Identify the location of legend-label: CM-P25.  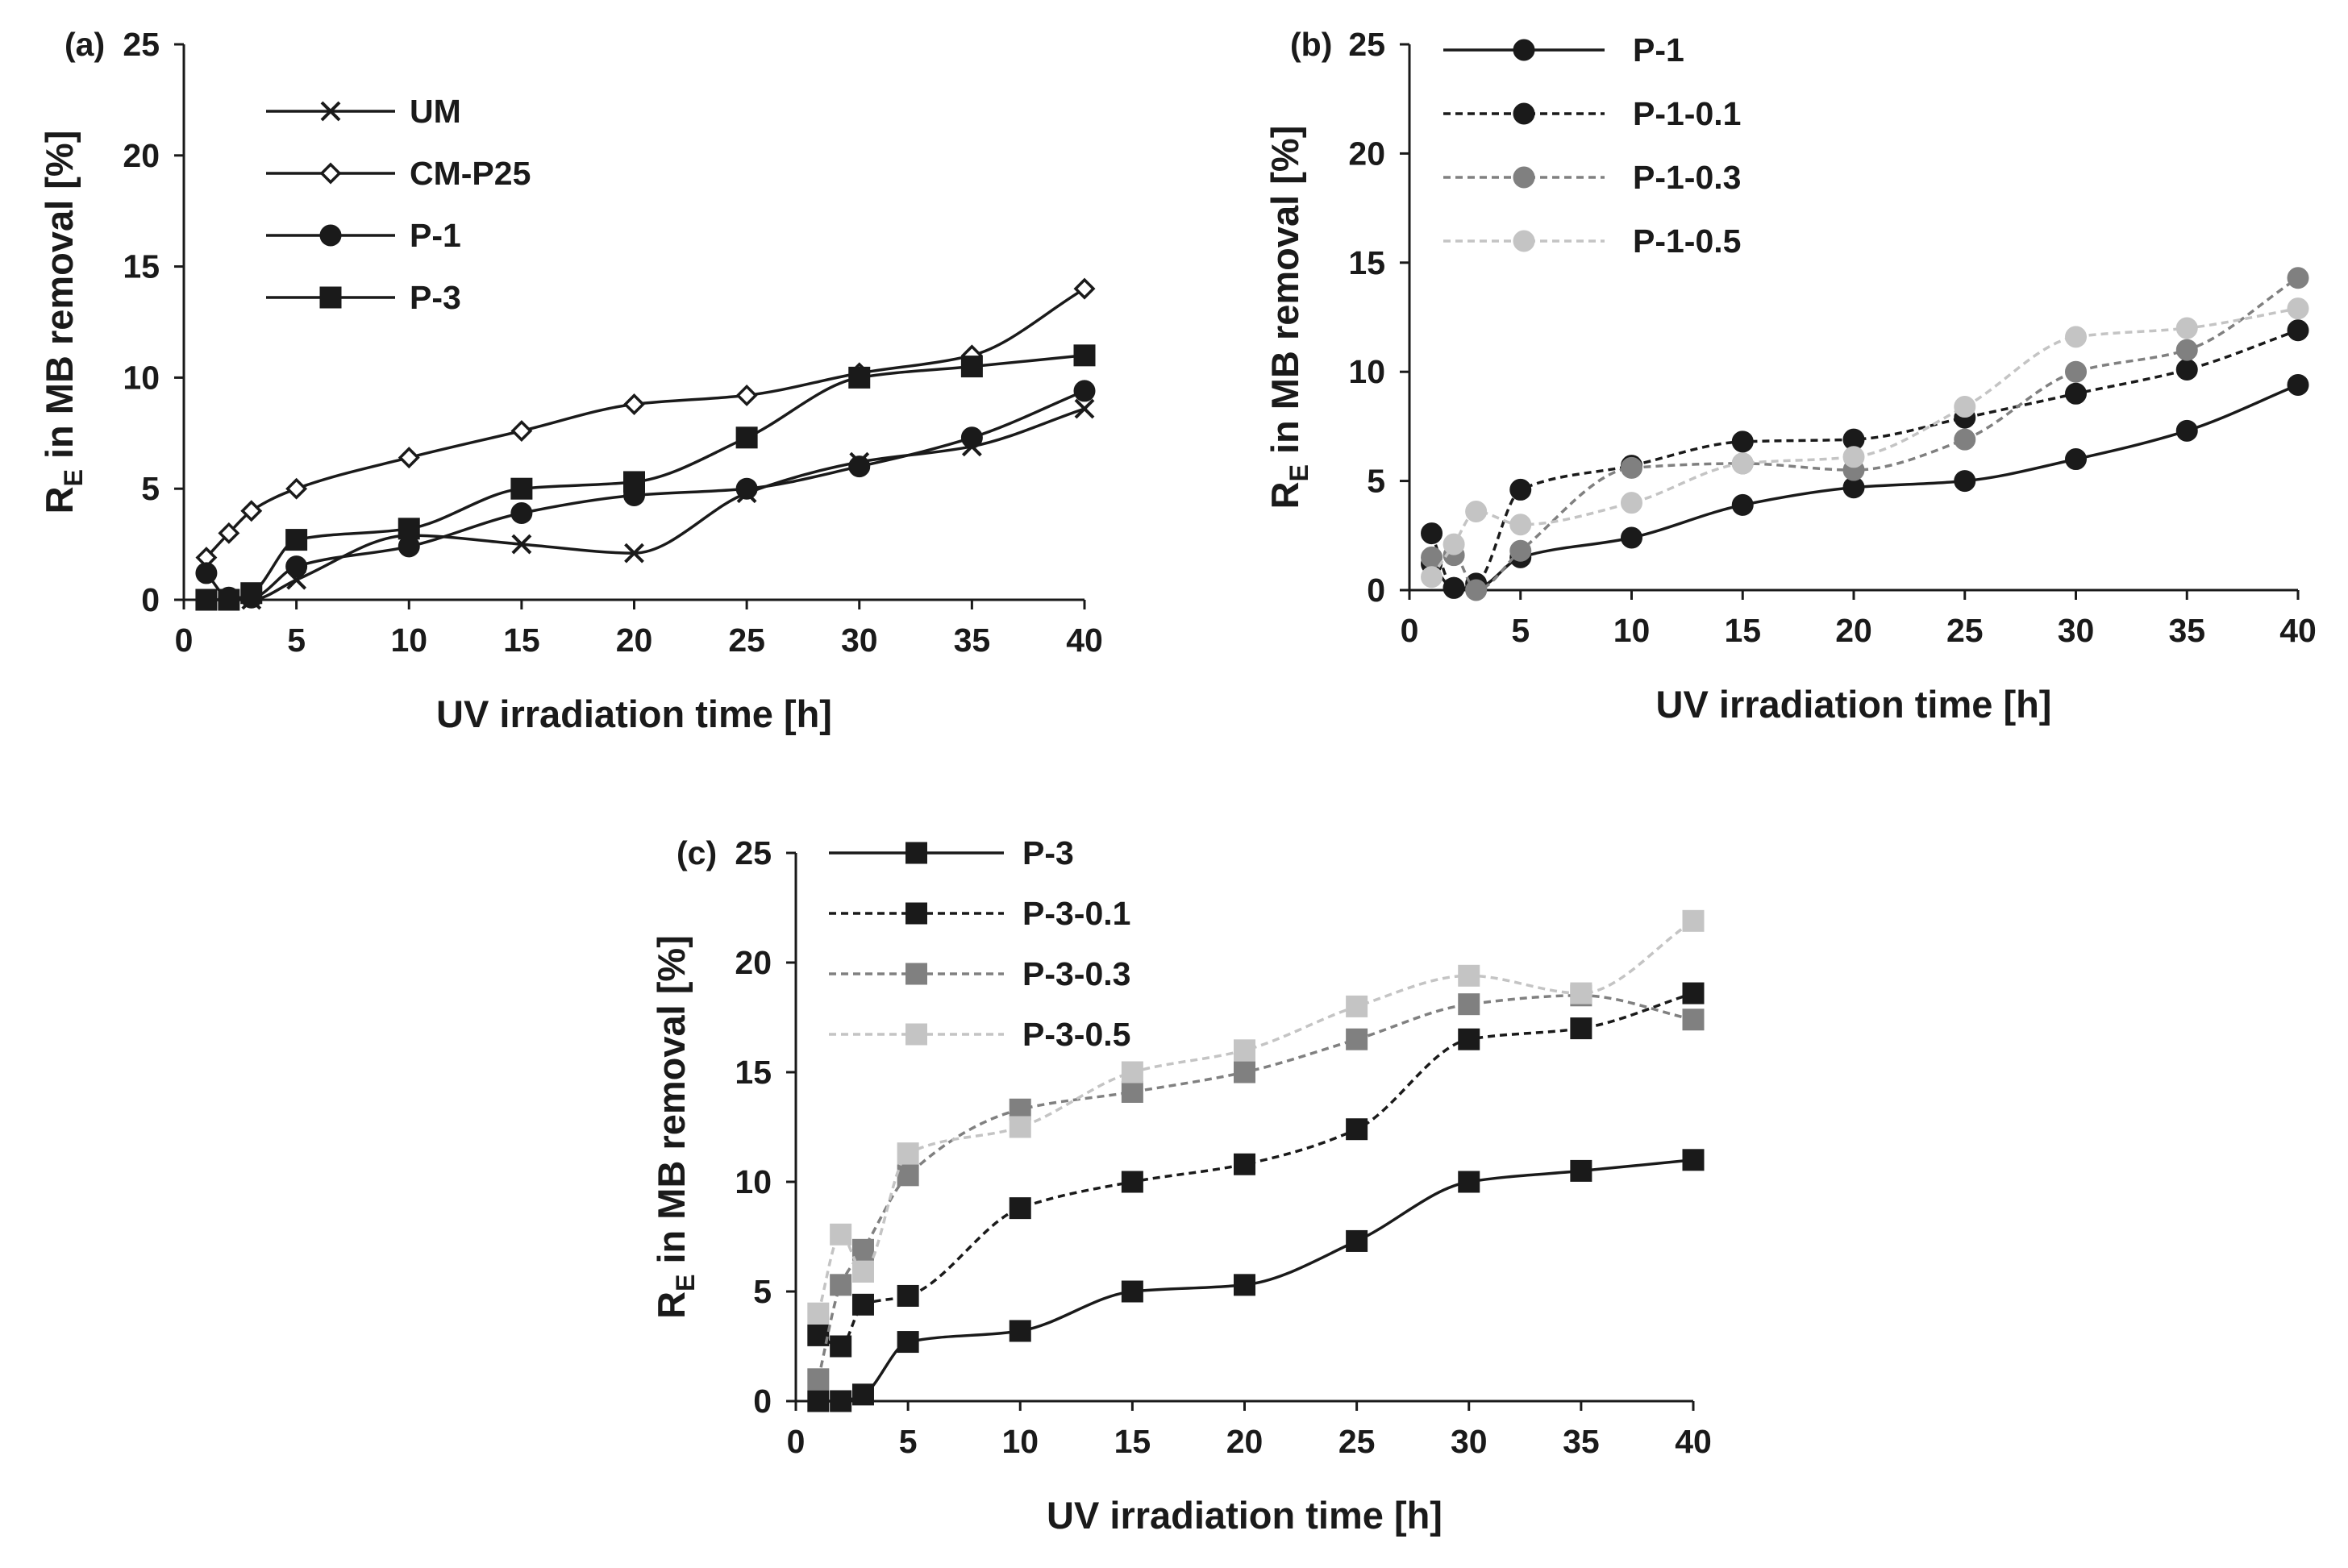
(471, 173).